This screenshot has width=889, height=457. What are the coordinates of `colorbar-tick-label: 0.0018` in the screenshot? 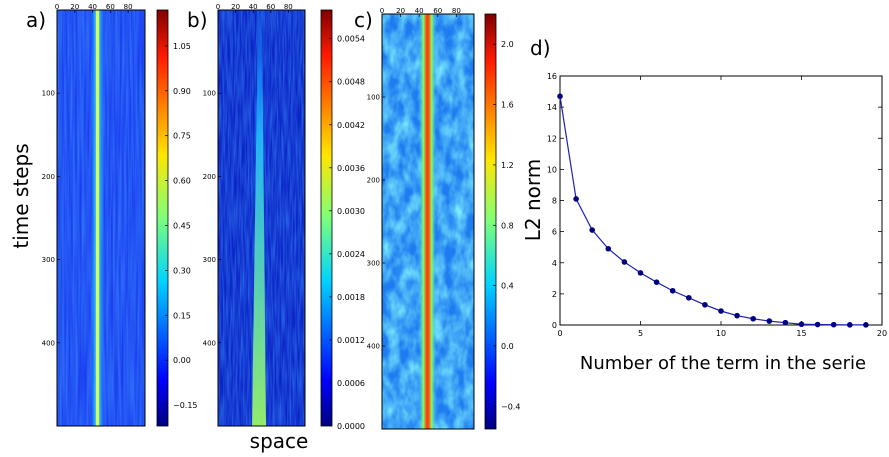 It's located at (351, 297).